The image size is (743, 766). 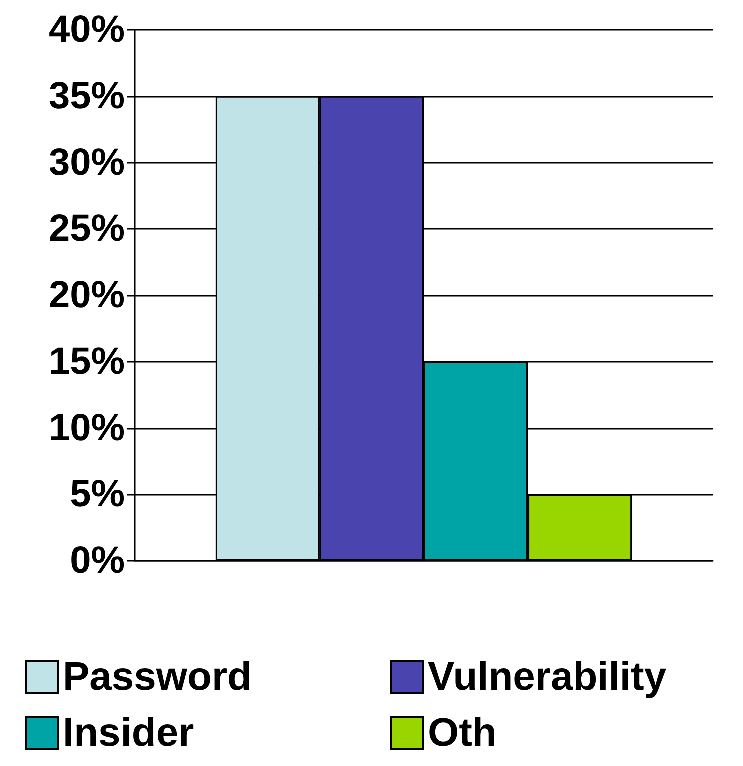 What do you see at coordinates (86, 295) in the screenshot?
I see `y-tick-label: 20%` at bounding box center [86, 295].